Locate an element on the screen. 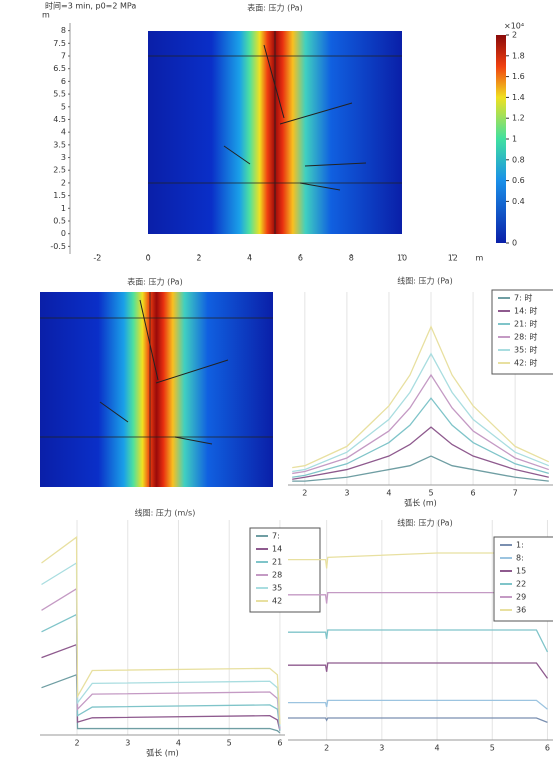 This screenshot has width=553, height=778. legend-label: 7: is located at coordinates (276, 536).